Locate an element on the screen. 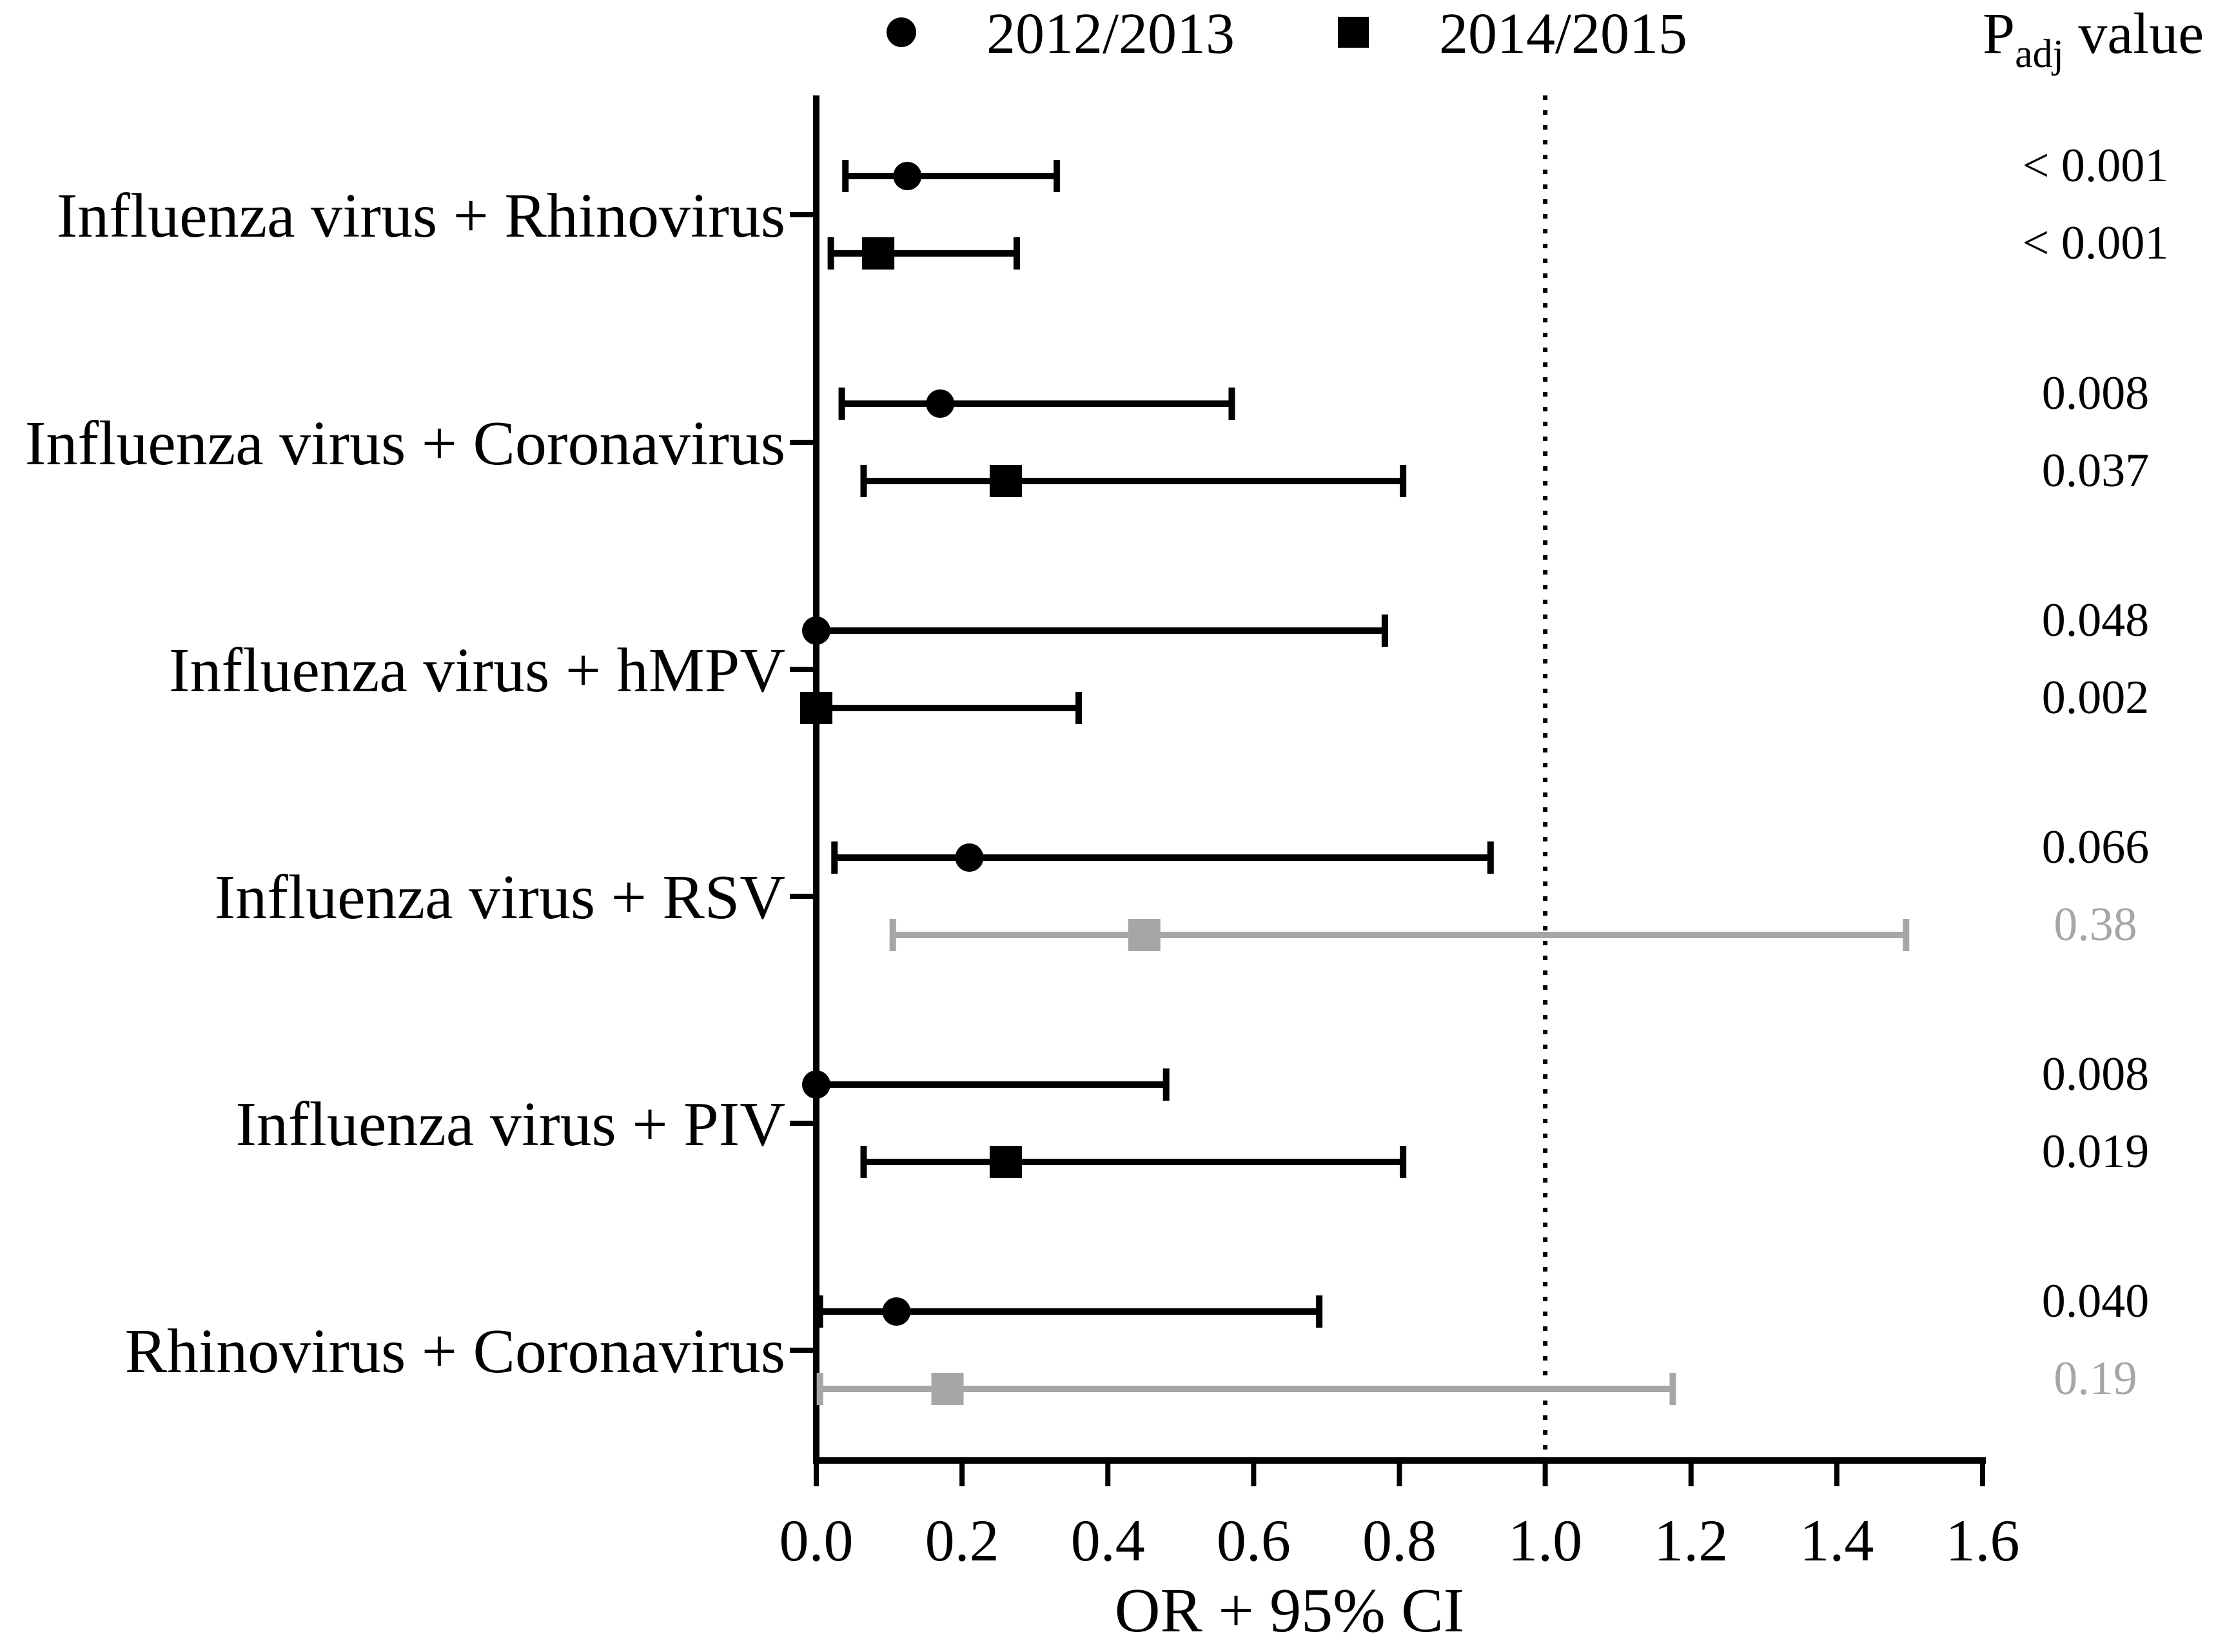 The image size is (2236, 1652). p-value: 0.002 is located at coordinates (2096, 698).